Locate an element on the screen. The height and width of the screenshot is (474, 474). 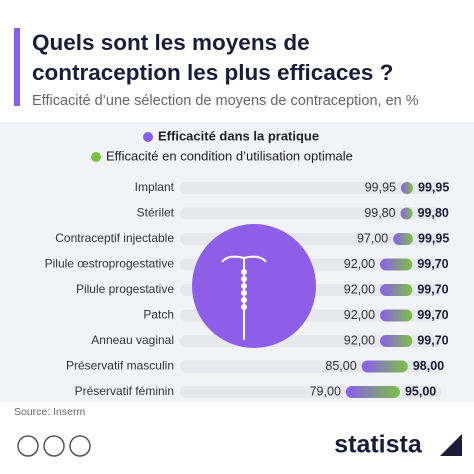
source: Source: Inserm is located at coordinates (49, 412).